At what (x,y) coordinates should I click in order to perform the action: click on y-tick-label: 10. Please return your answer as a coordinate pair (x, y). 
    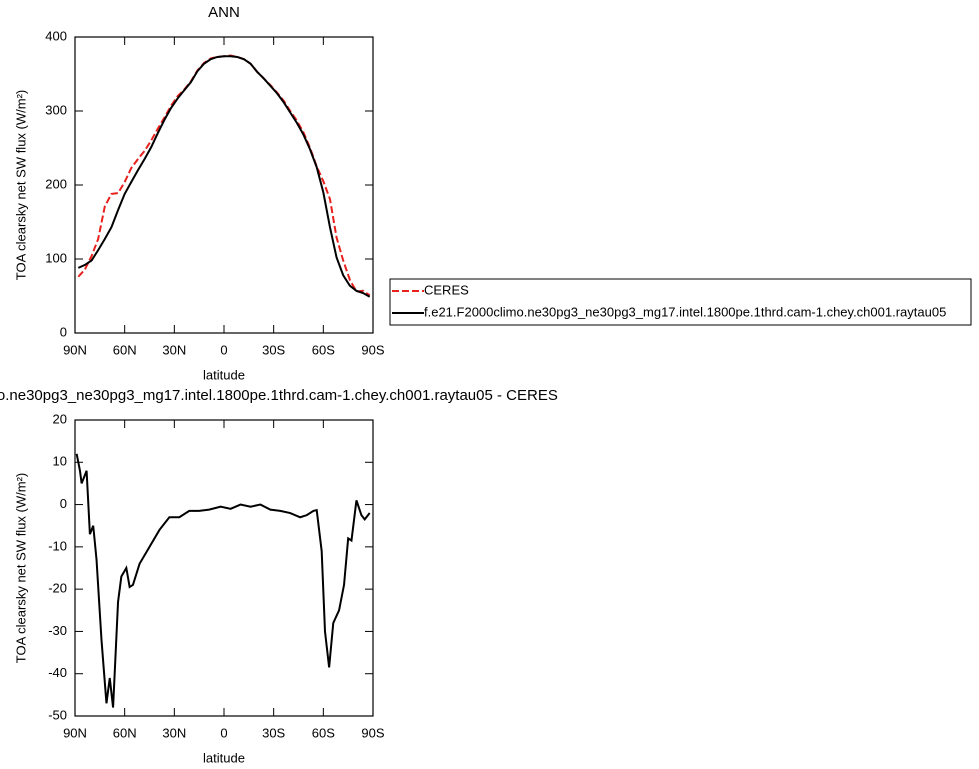
    Looking at the image, I should click on (60, 461).